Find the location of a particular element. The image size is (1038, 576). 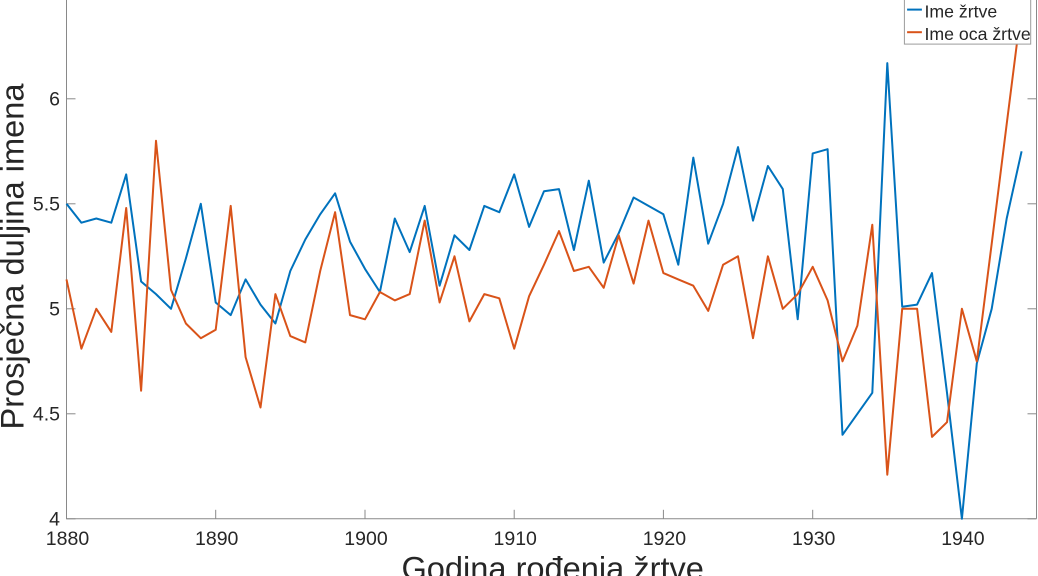

svg-text: 1940 is located at coordinates (963, 539).